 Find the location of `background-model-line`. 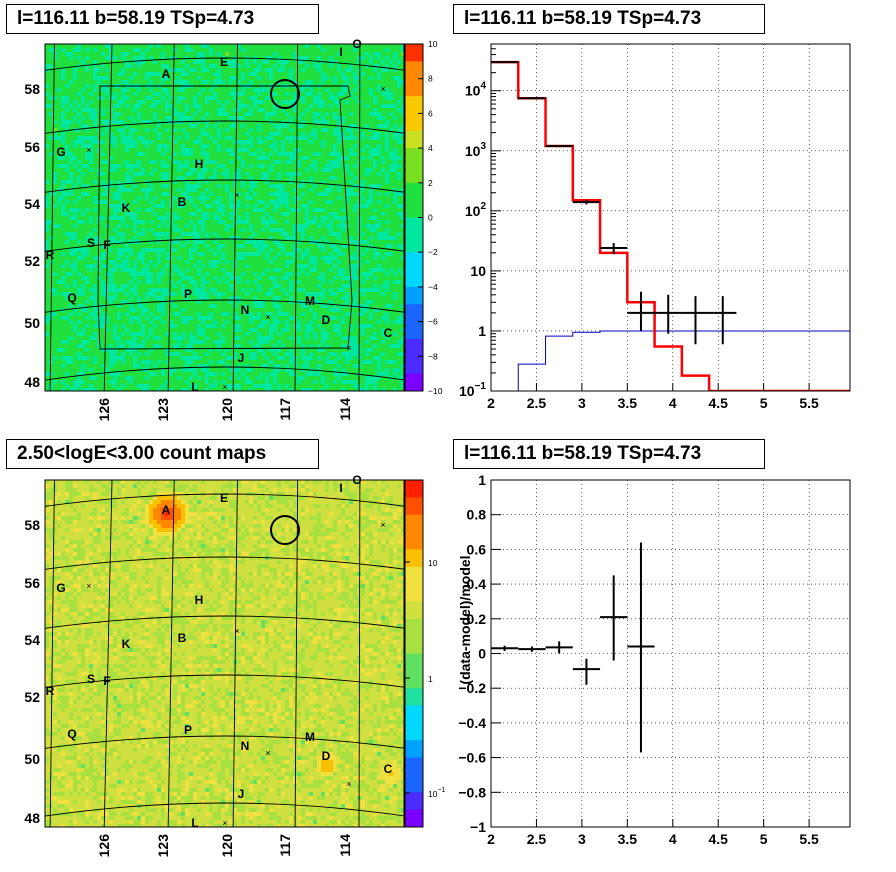

background-model-line is located at coordinates (683, 360).